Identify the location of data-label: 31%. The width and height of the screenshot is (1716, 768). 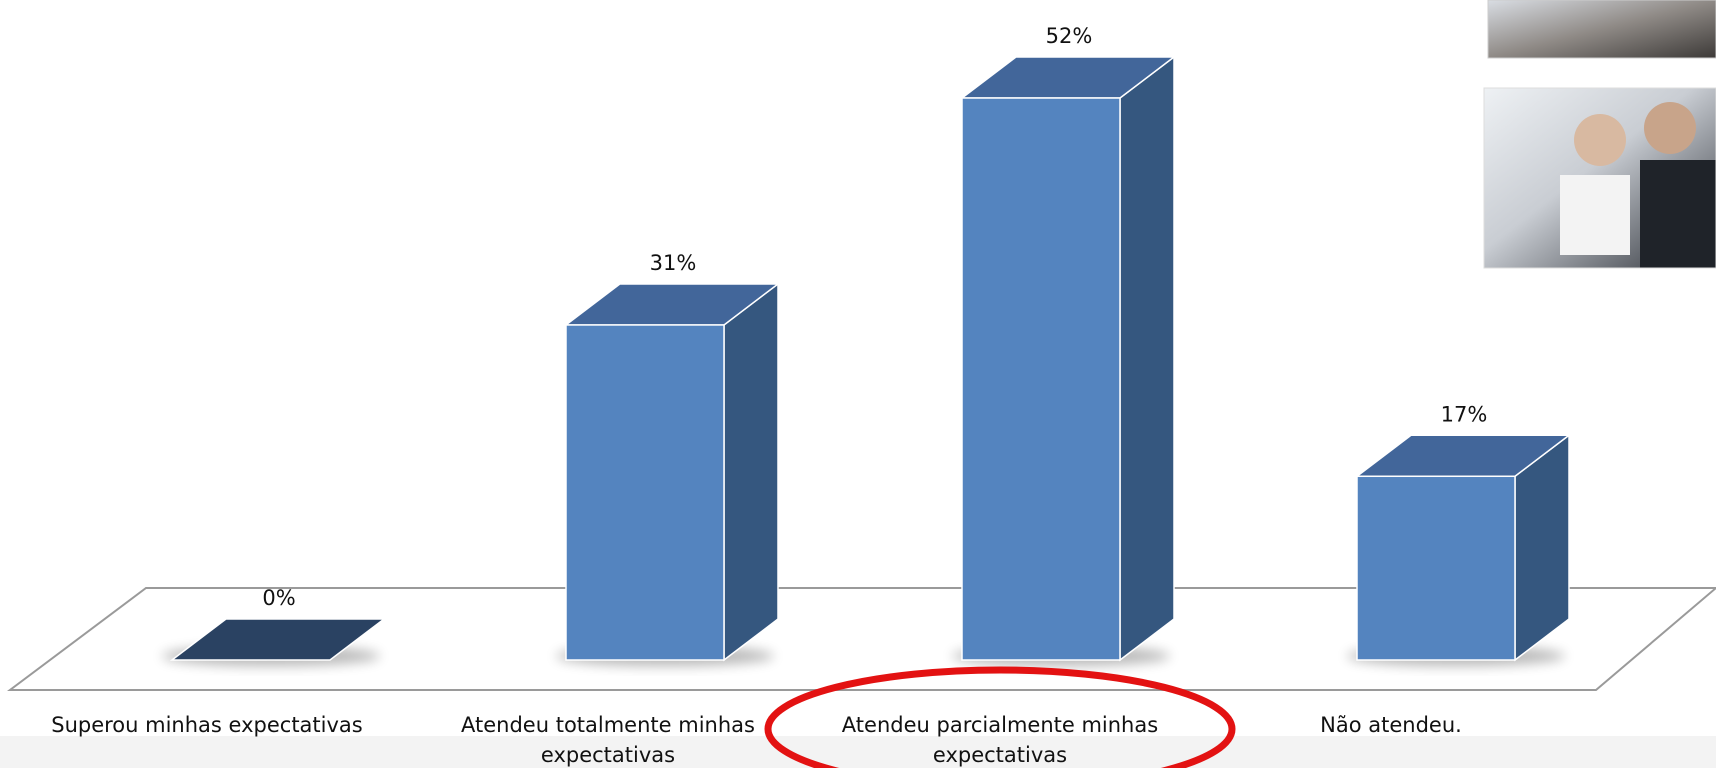
(673, 263).